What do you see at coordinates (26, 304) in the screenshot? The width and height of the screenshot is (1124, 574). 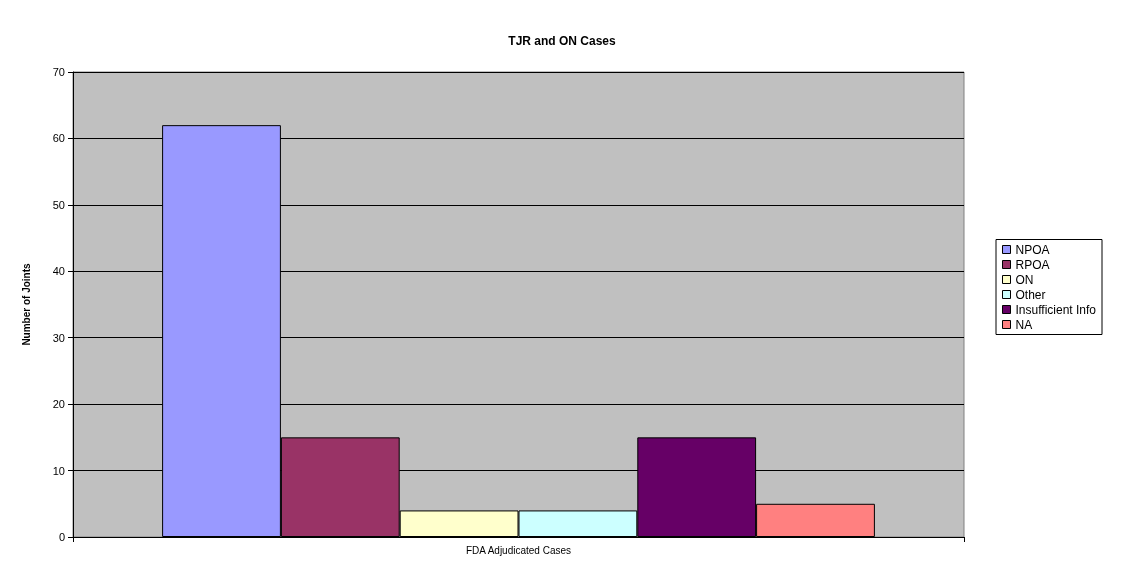 I see `y-axis-title: Number of Joints` at bounding box center [26, 304].